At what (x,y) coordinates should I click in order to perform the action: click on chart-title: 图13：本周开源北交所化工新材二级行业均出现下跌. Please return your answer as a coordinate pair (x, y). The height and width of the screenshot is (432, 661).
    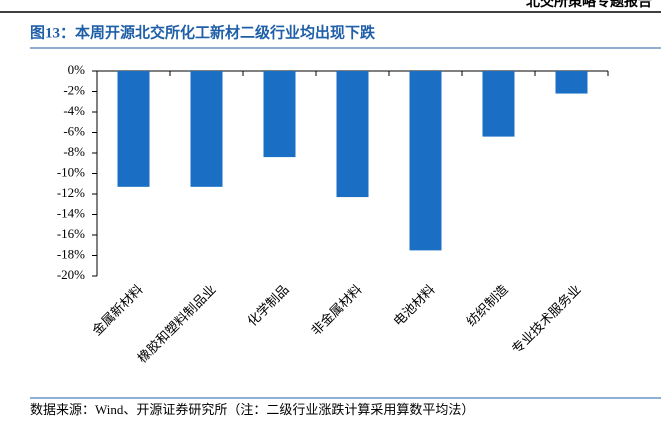
    Looking at the image, I should click on (203, 32).